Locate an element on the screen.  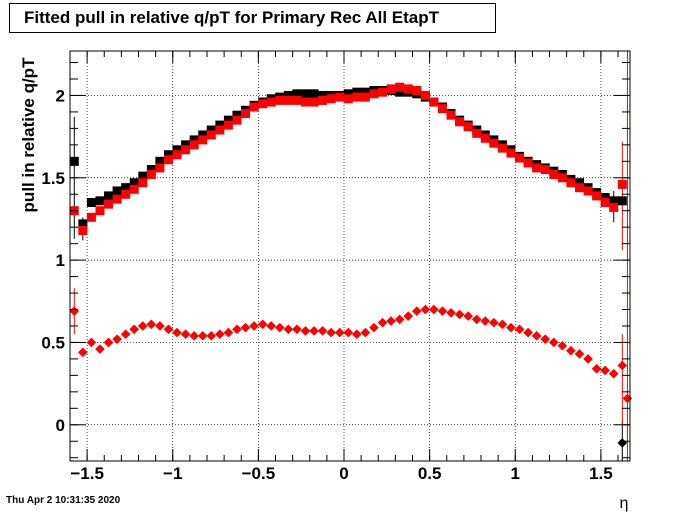
y-tick-label: 2 is located at coordinates (60, 95).